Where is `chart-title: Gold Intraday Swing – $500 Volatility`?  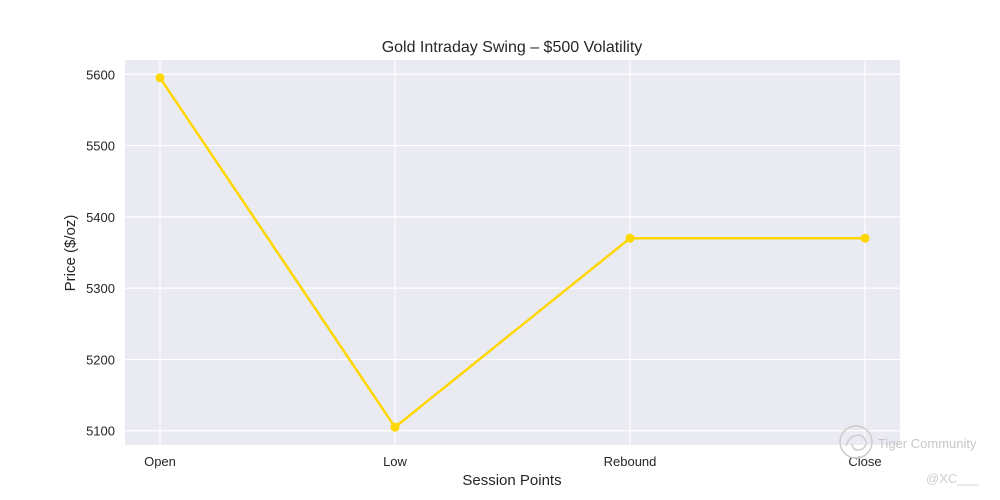 chart-title: Gold Intraday Swing – $500 Volatility is located at coordinates (512, 47).